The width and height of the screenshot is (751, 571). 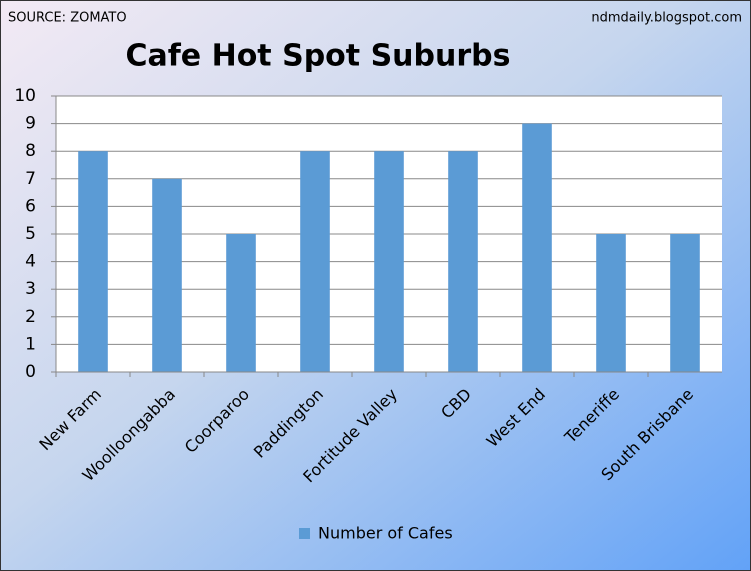 What do you see at coordinates (30, 234) in the screenshot?
I see `y-tick-label: 5` at bounding box center [30, 234].